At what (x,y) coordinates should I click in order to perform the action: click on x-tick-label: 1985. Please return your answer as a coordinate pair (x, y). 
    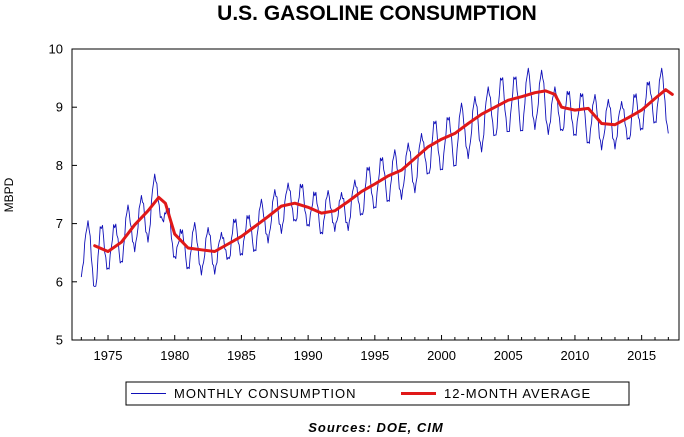
    Looking at the image, I should click on (241, 355).